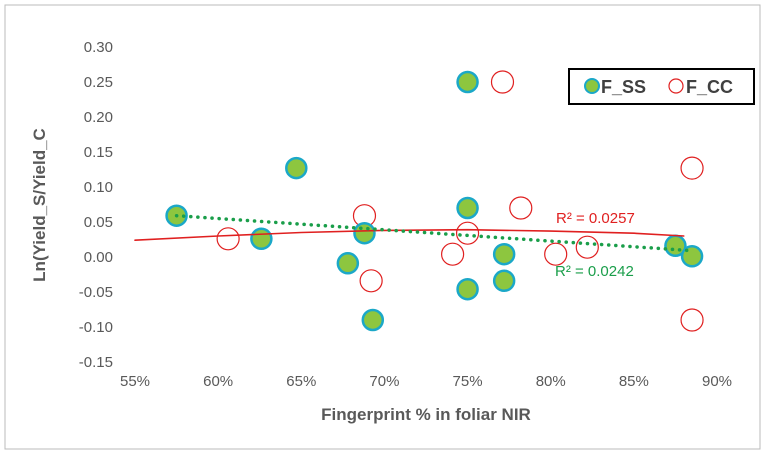 Image resolution: width=766 pixels, height=459 pixels. Describe the element at coordinates (384, 381) in the screenshot. I see `x-tick-label: 70%` at that location.